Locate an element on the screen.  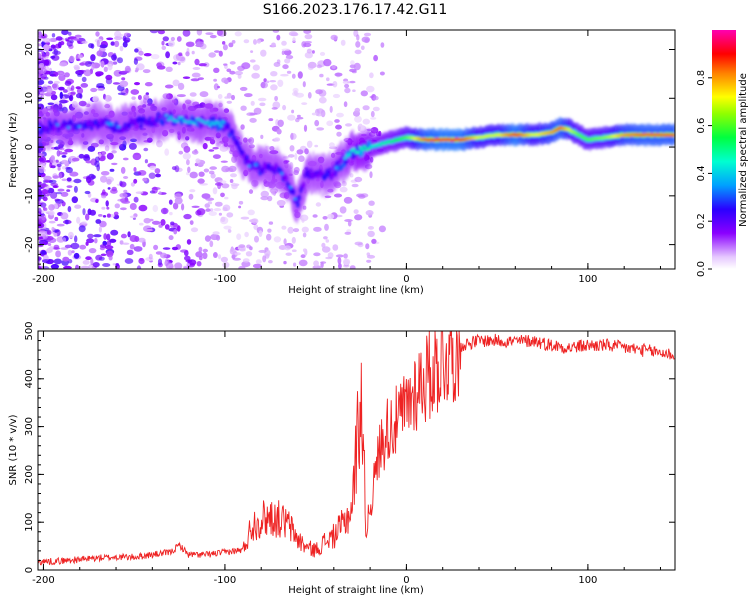
x-tick-label: 0 is located at coordinates (406, 580).